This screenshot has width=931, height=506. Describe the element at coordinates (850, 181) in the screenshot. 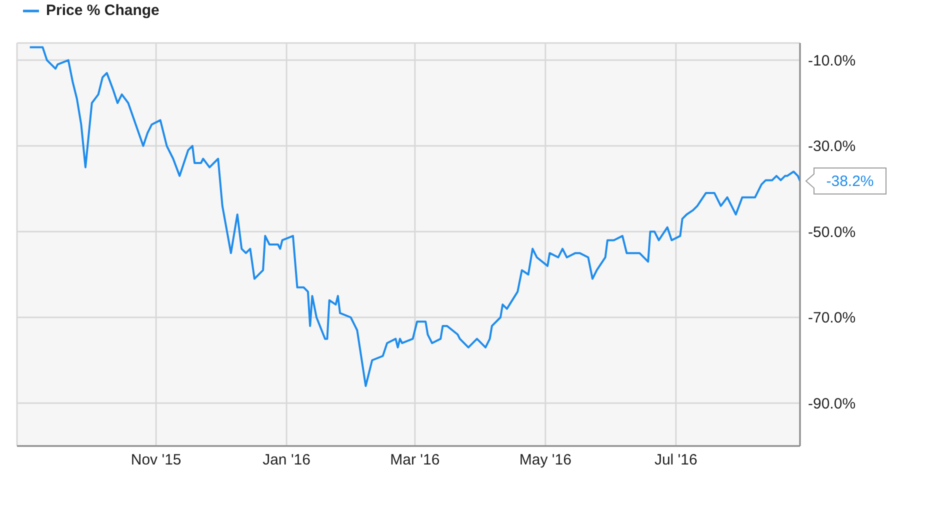

I see `data-label: -38.2%` at that location.